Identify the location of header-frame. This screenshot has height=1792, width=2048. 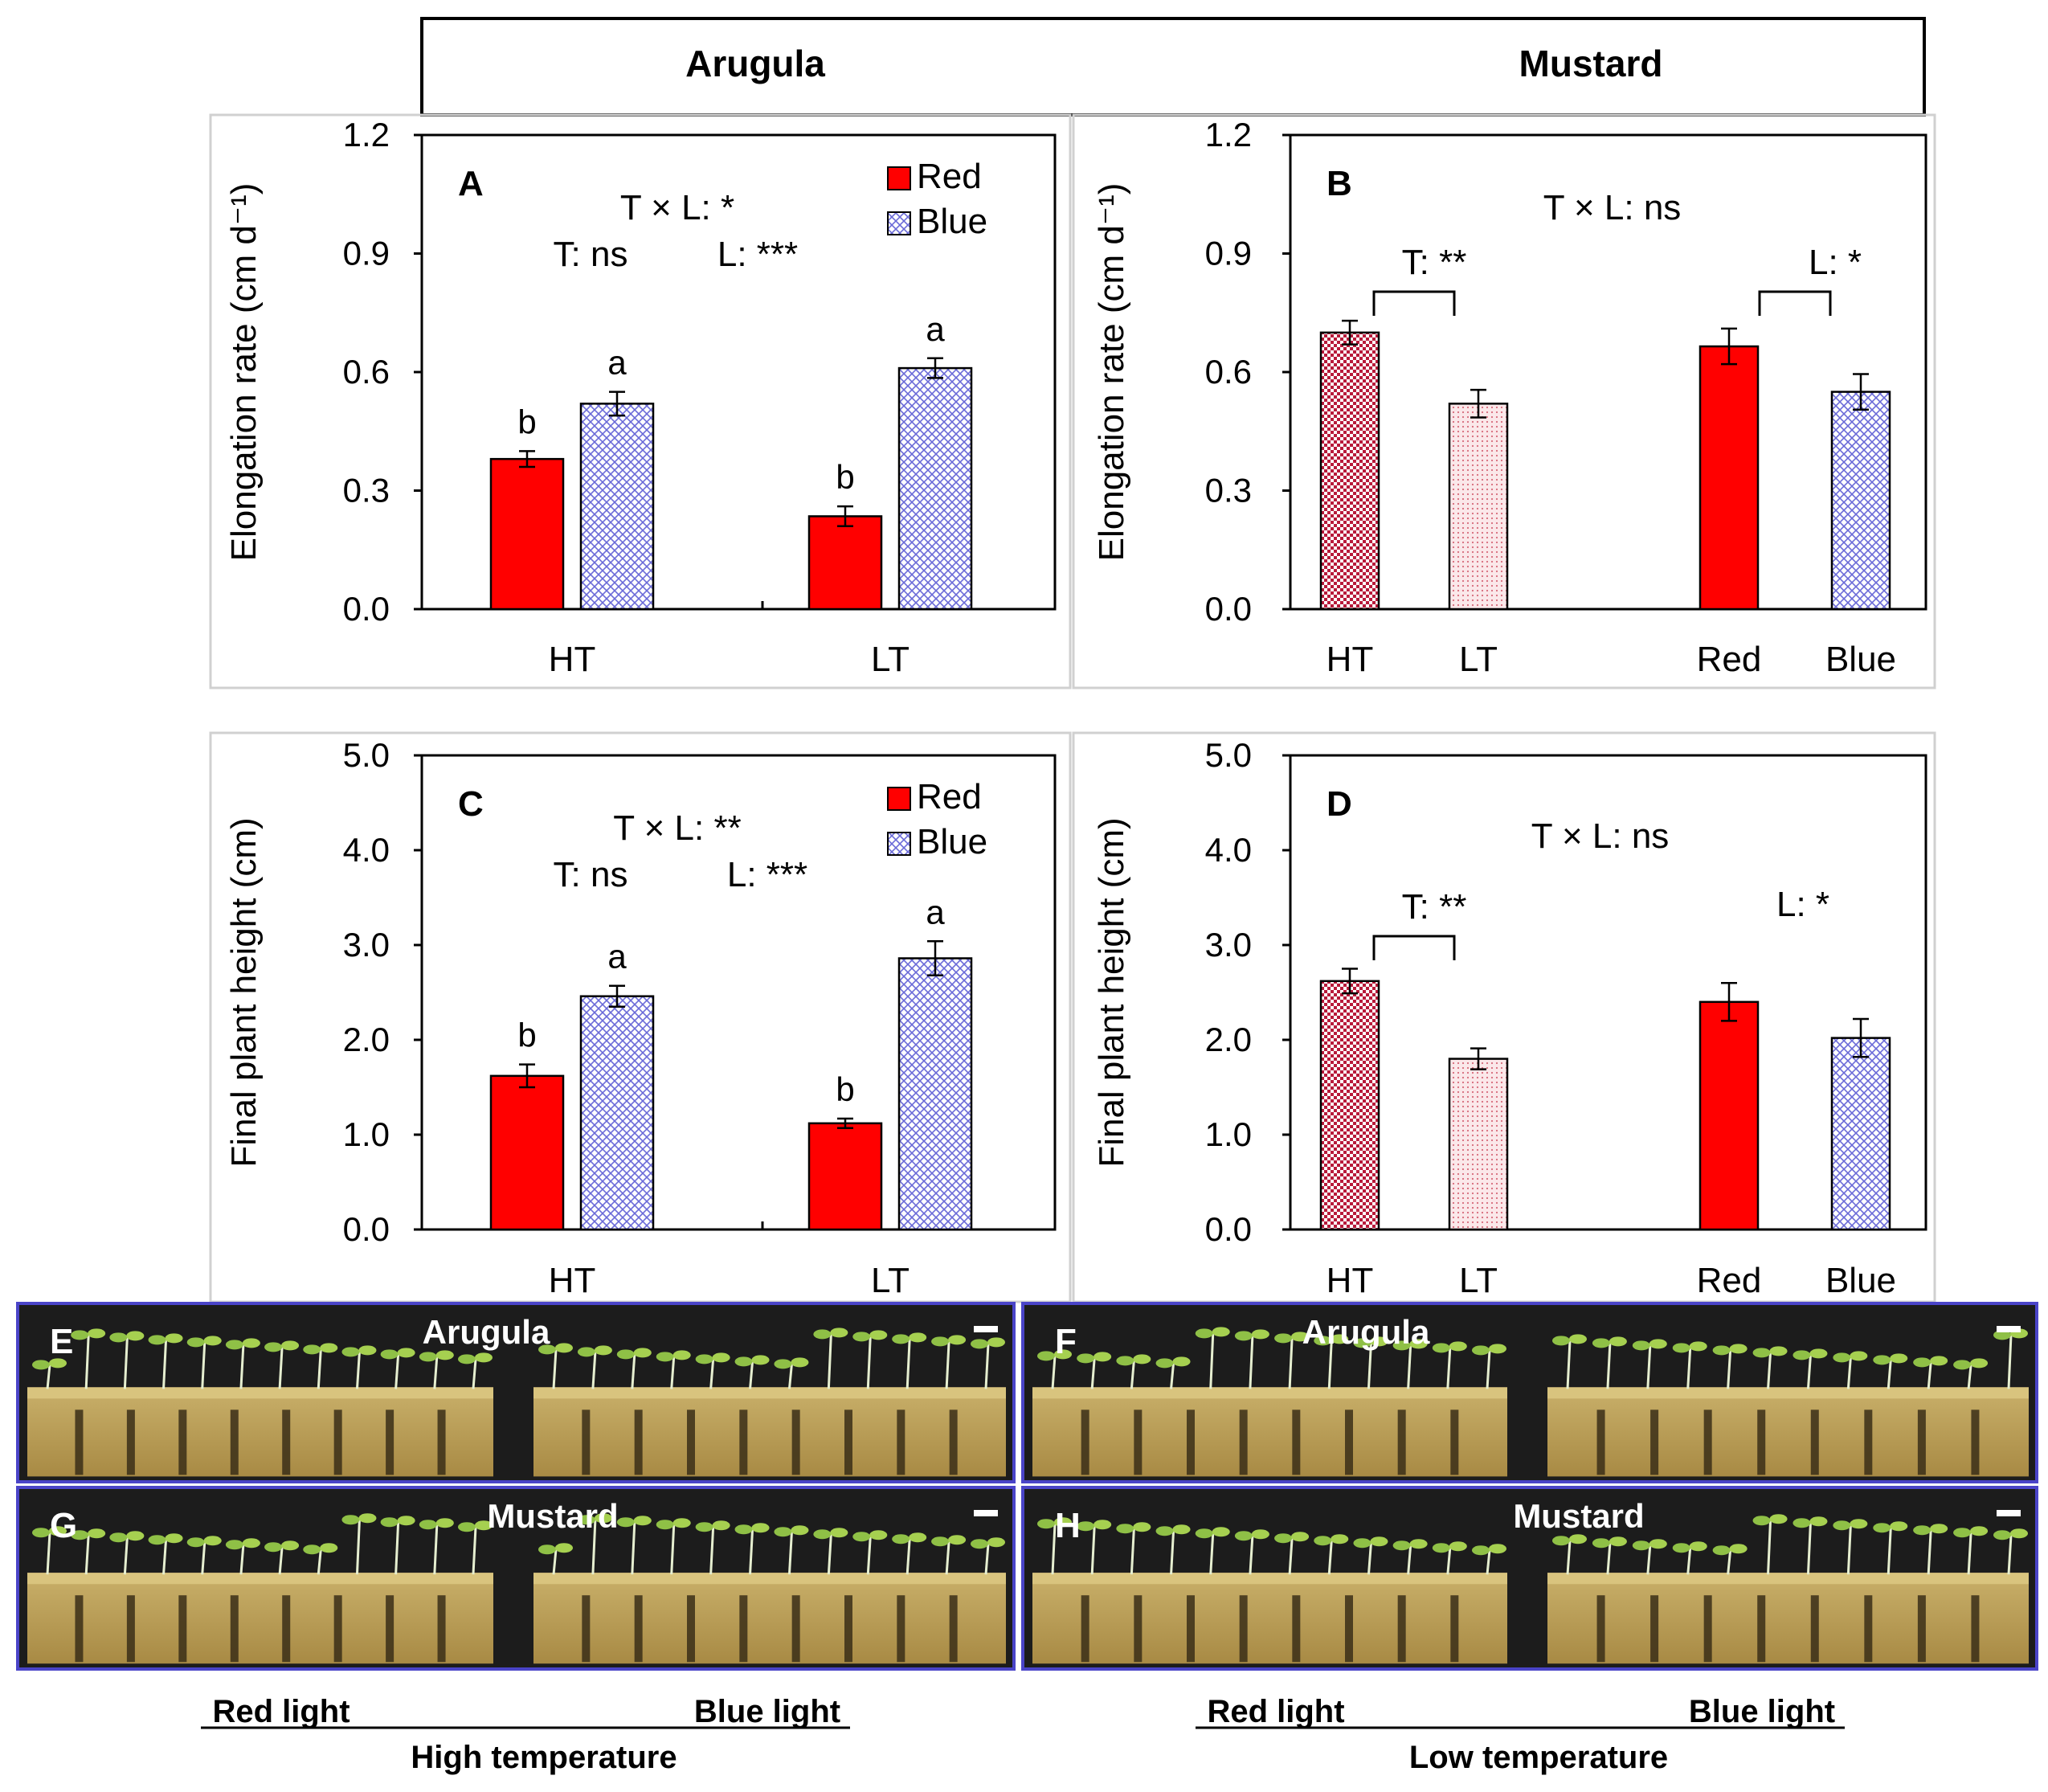
(1173, 67).